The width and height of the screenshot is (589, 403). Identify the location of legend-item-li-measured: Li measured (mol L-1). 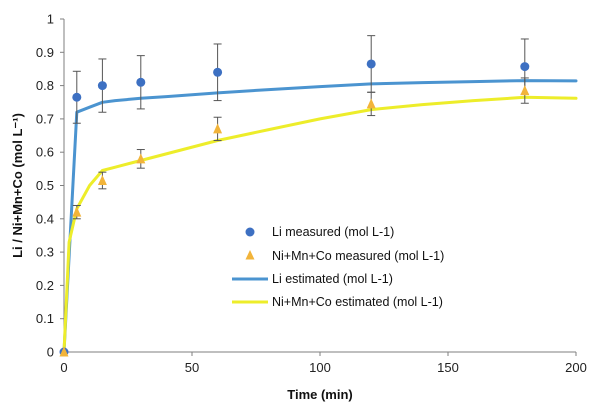
(319, 232).